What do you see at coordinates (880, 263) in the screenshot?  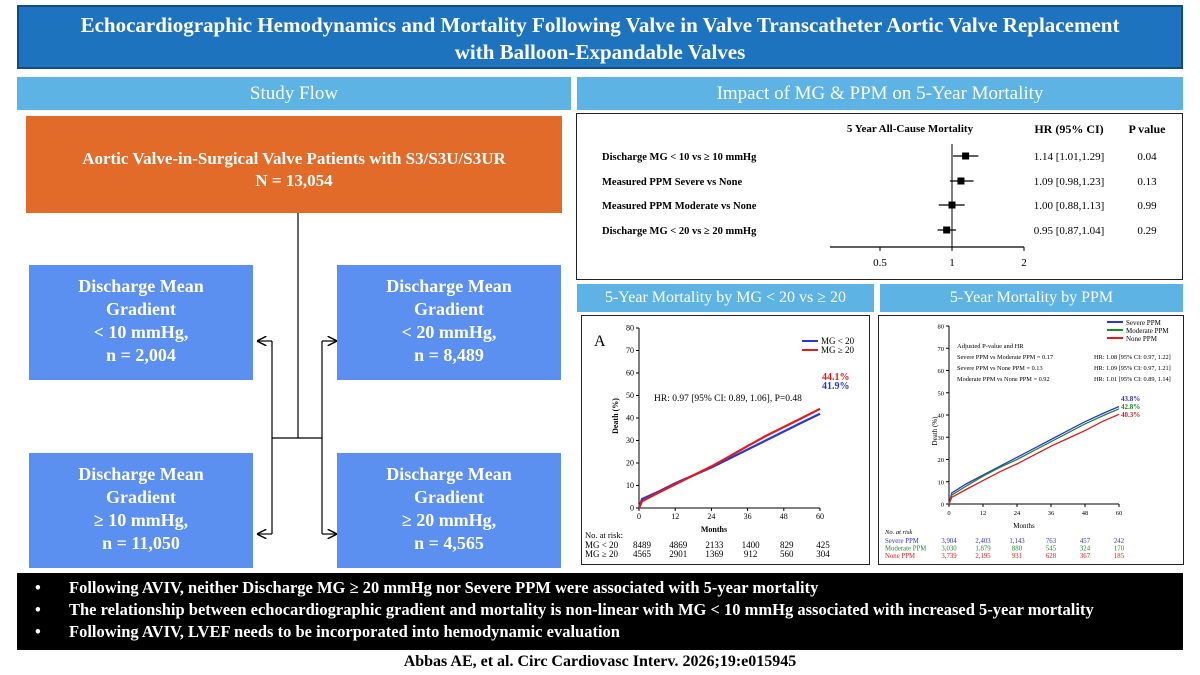 I see `forest-tick-label: 0.5` at bounding box center [880, 263].